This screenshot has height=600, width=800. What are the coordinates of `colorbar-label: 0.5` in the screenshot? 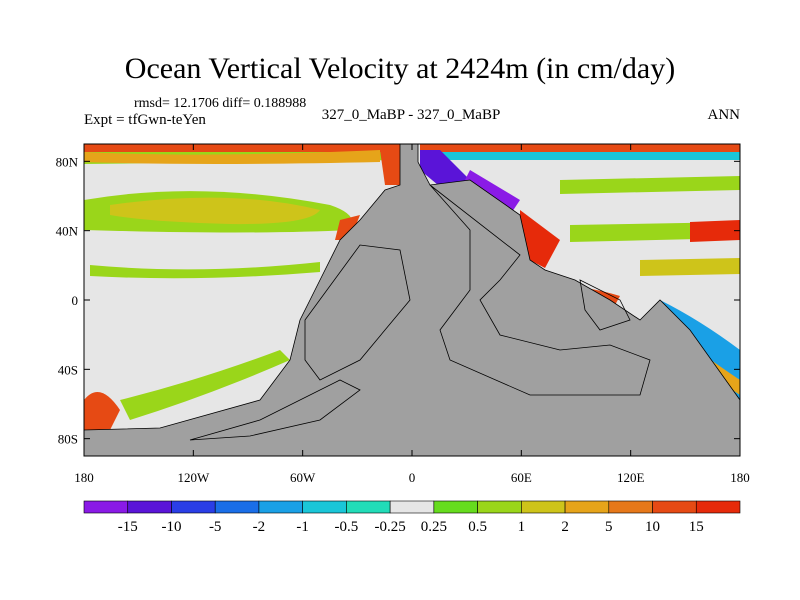 It's located at (477, 527).